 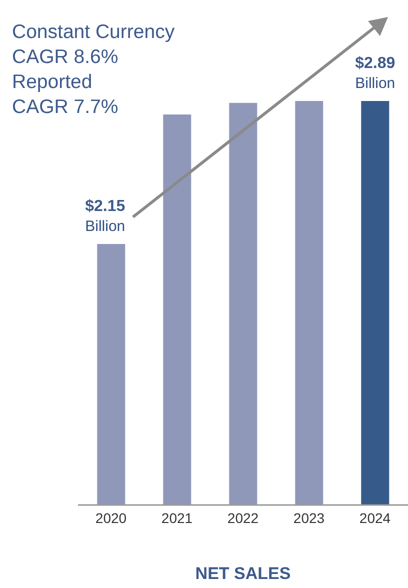 What do you see at coordinates (105, 217) in the screenshot?
I see `data-label: $2.15 Billion` at bounding box center [105, 217].